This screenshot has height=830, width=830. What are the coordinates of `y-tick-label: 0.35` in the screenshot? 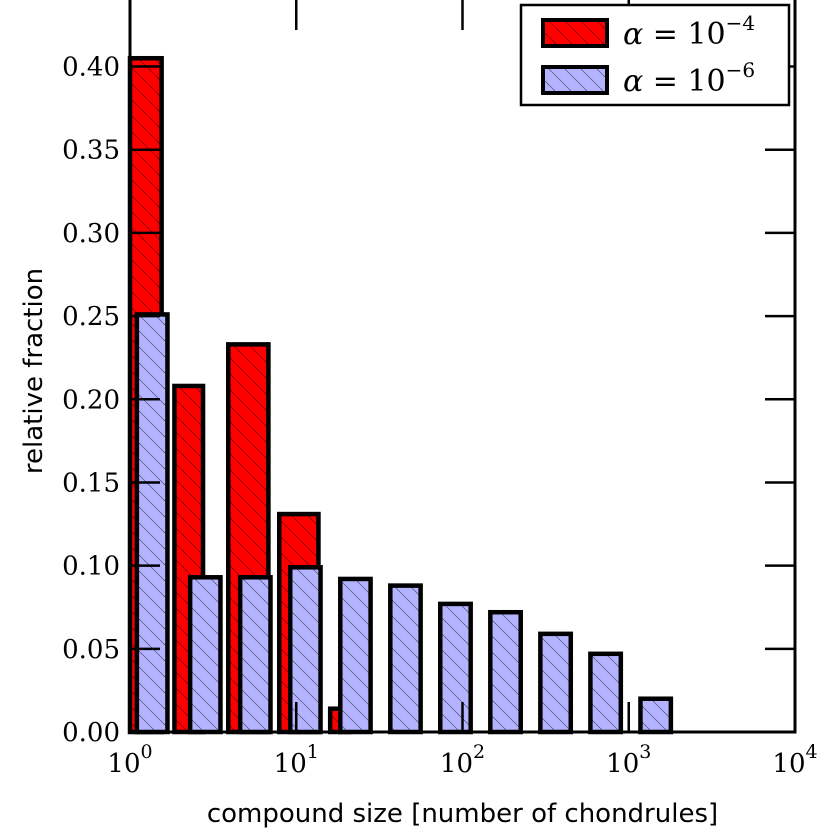 It's located at (91, 151).